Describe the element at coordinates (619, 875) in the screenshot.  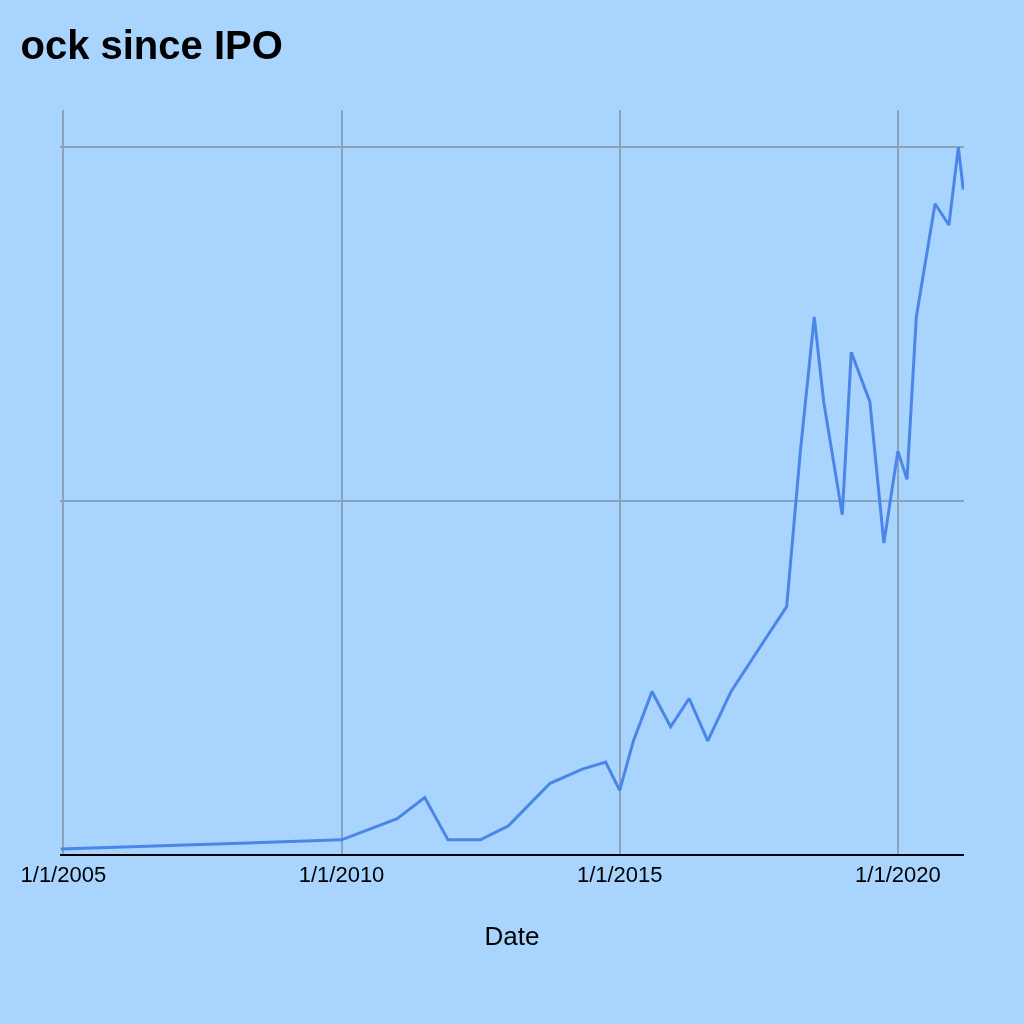
I see `x-tick-label: 1/1/2015` at that location.